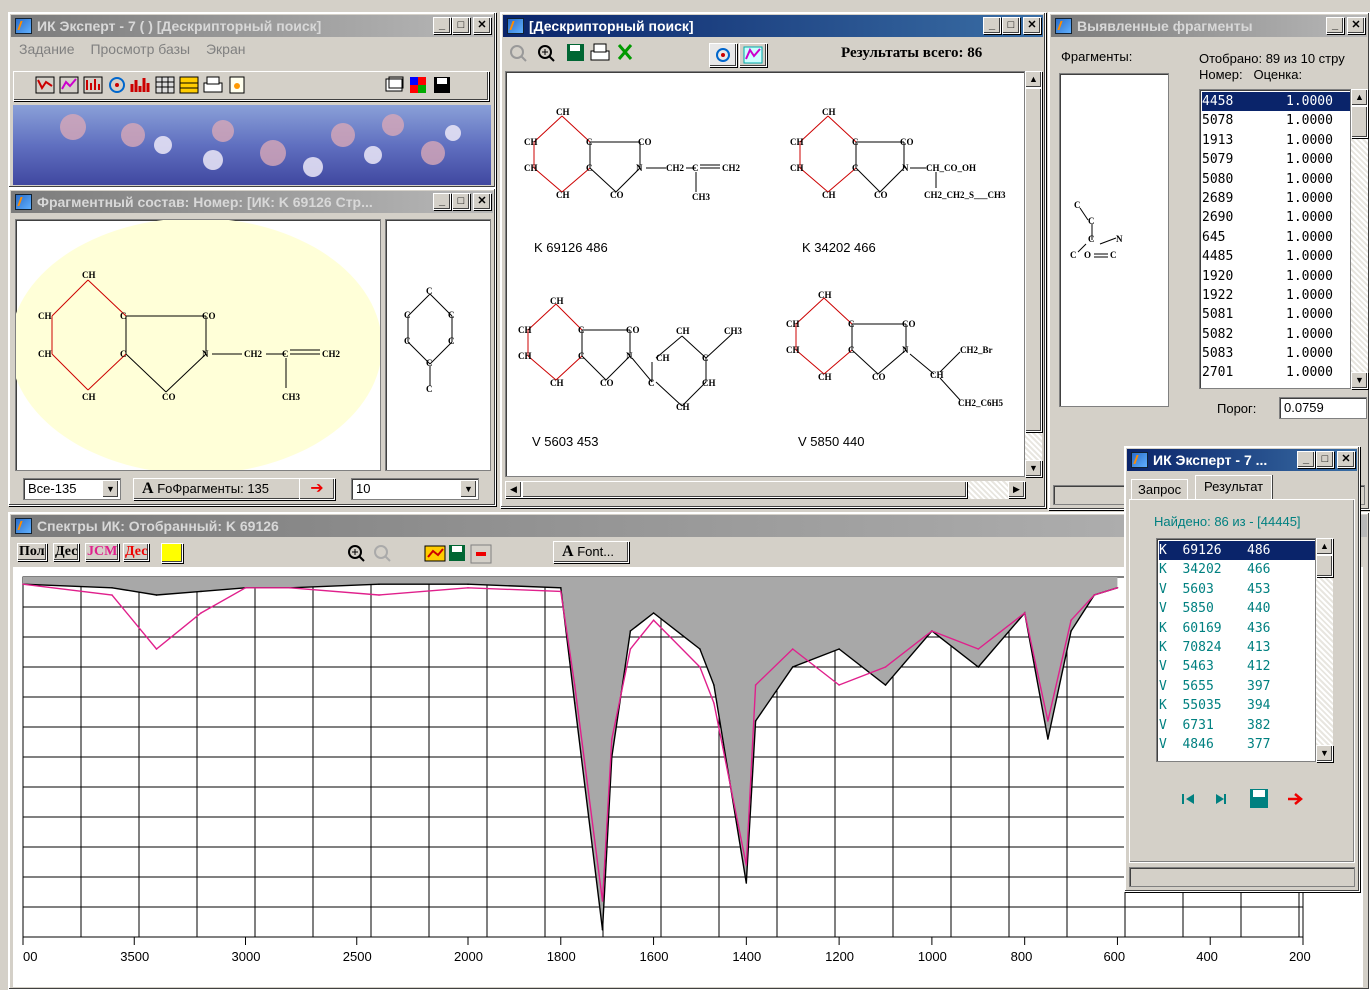 The height and width of the screenshot is (990, 1370). Describe the element at coordinates (198, 345) in the screenshot. I see `molecule-view: CH CH C CO CH C N CH2 C CH2 CH CO CH3` at that location.